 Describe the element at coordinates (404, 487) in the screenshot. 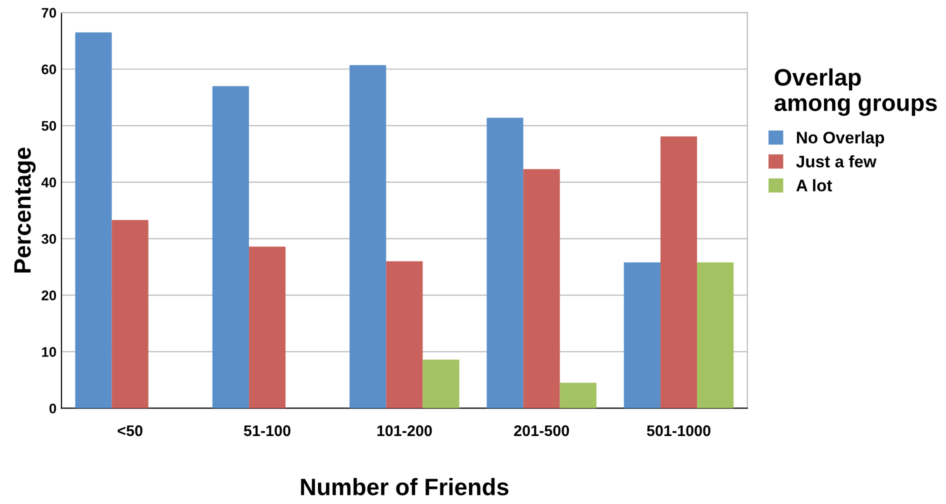

I see `x-axis-title: Number of Friends` at that location.